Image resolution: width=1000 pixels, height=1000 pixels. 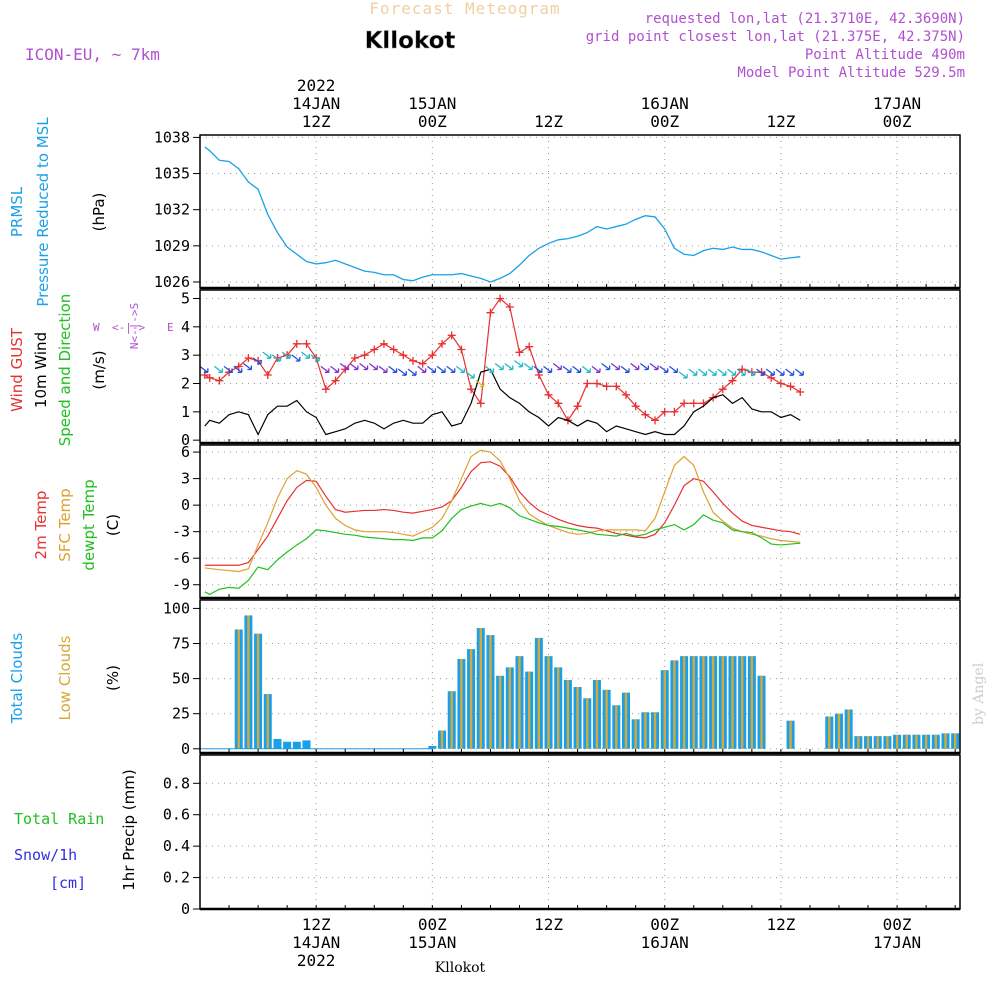 I want to click on temp-2m-line, so click(x=502, y=513).